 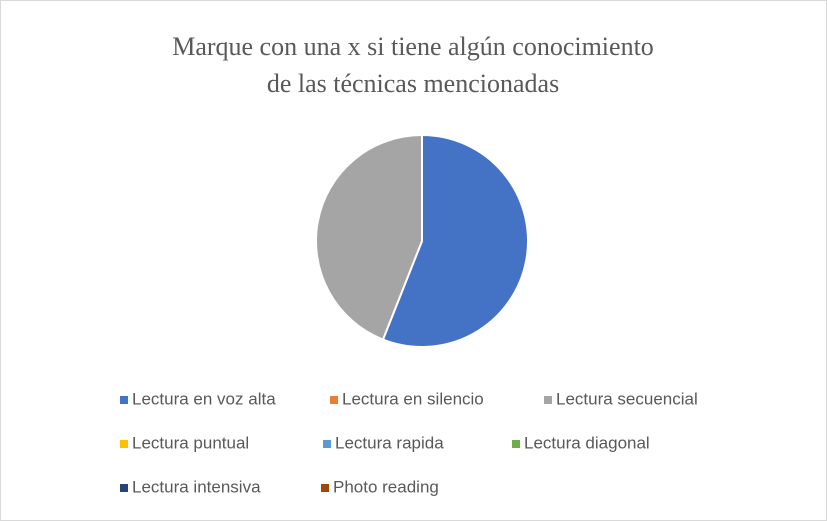 What do you see at coordinates (196, 486) in the screenshot?
I see `legend-label: Lectura intensiva` at bounding box center [196, 486].